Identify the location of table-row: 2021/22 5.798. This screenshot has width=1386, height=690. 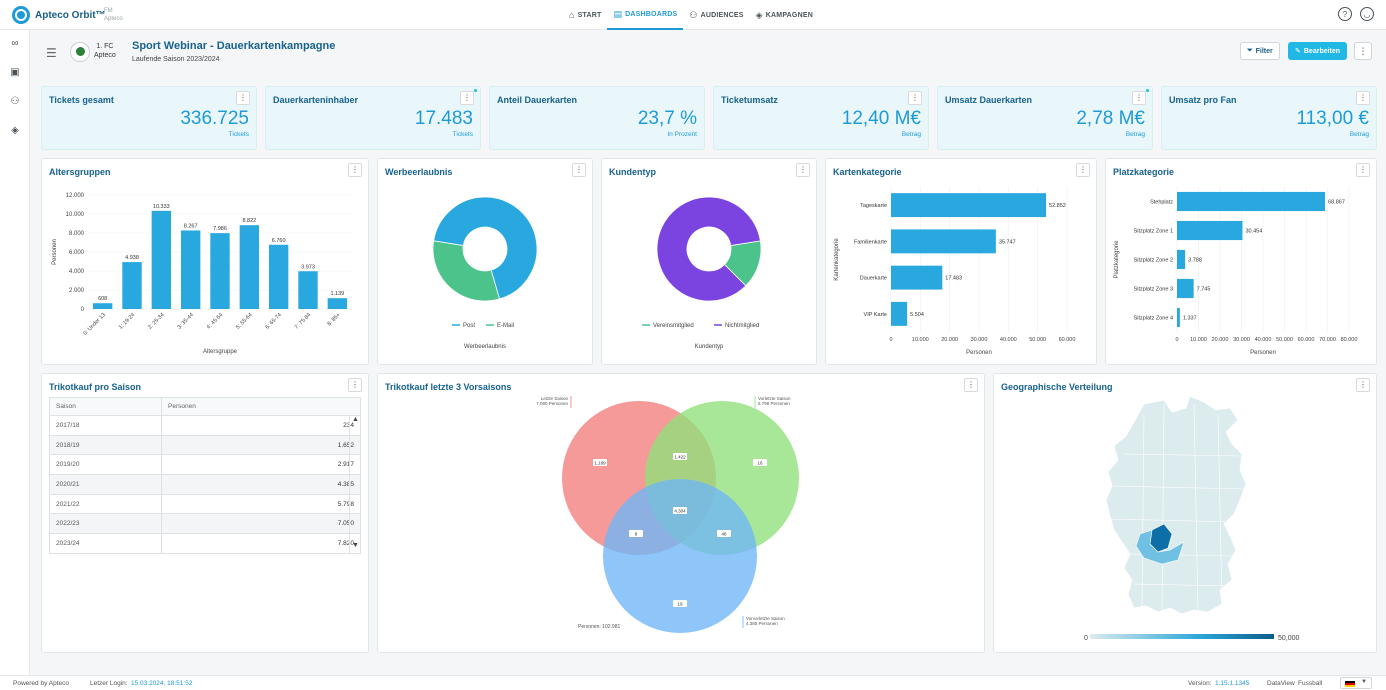
(205, 504).